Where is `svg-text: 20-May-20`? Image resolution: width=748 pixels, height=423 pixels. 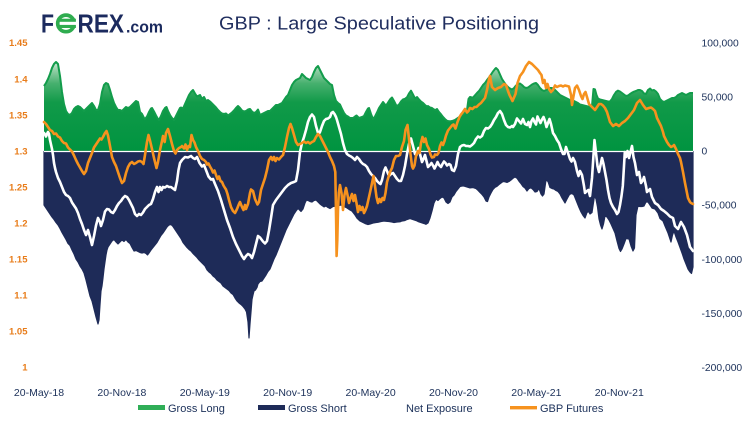 svg-text: 20-May-20 is located at coordinates (370, 393).